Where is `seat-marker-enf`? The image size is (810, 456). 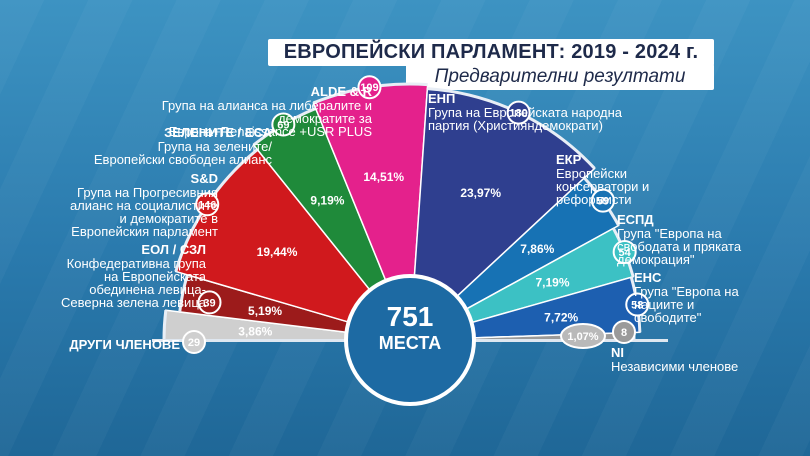
seat-marker-enf is located at coordinates (637, 304).